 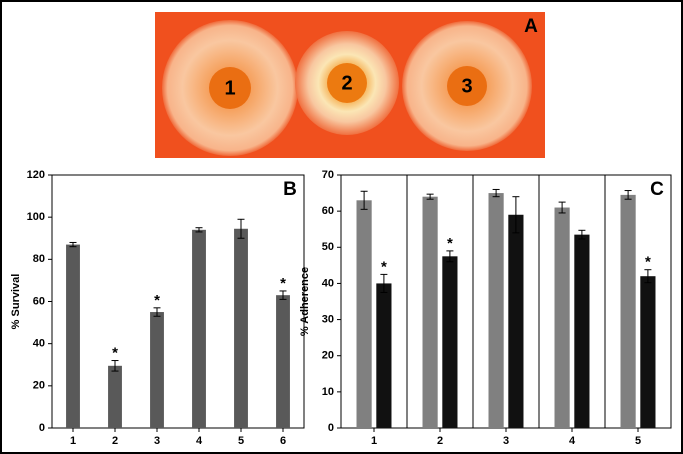 I want to click on y-tick-label: 50, so click(x=328, y=247).